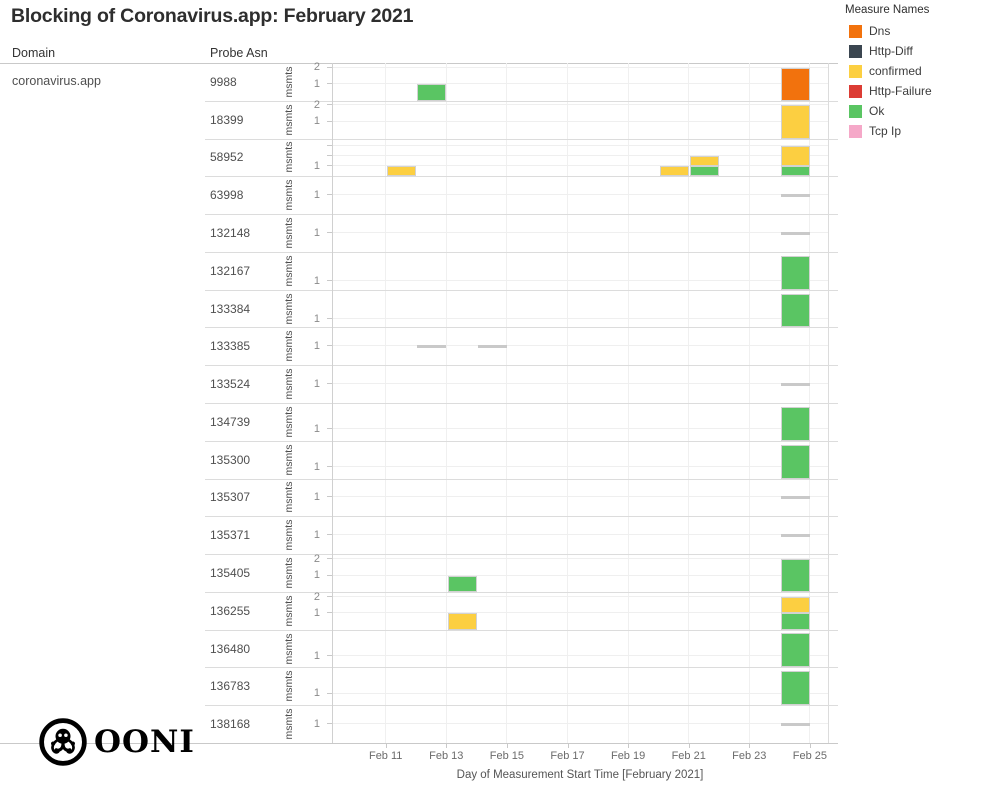 This screenshot has width=1000, height=800. I want to click on asn-label: 132148, so click(230, 232).